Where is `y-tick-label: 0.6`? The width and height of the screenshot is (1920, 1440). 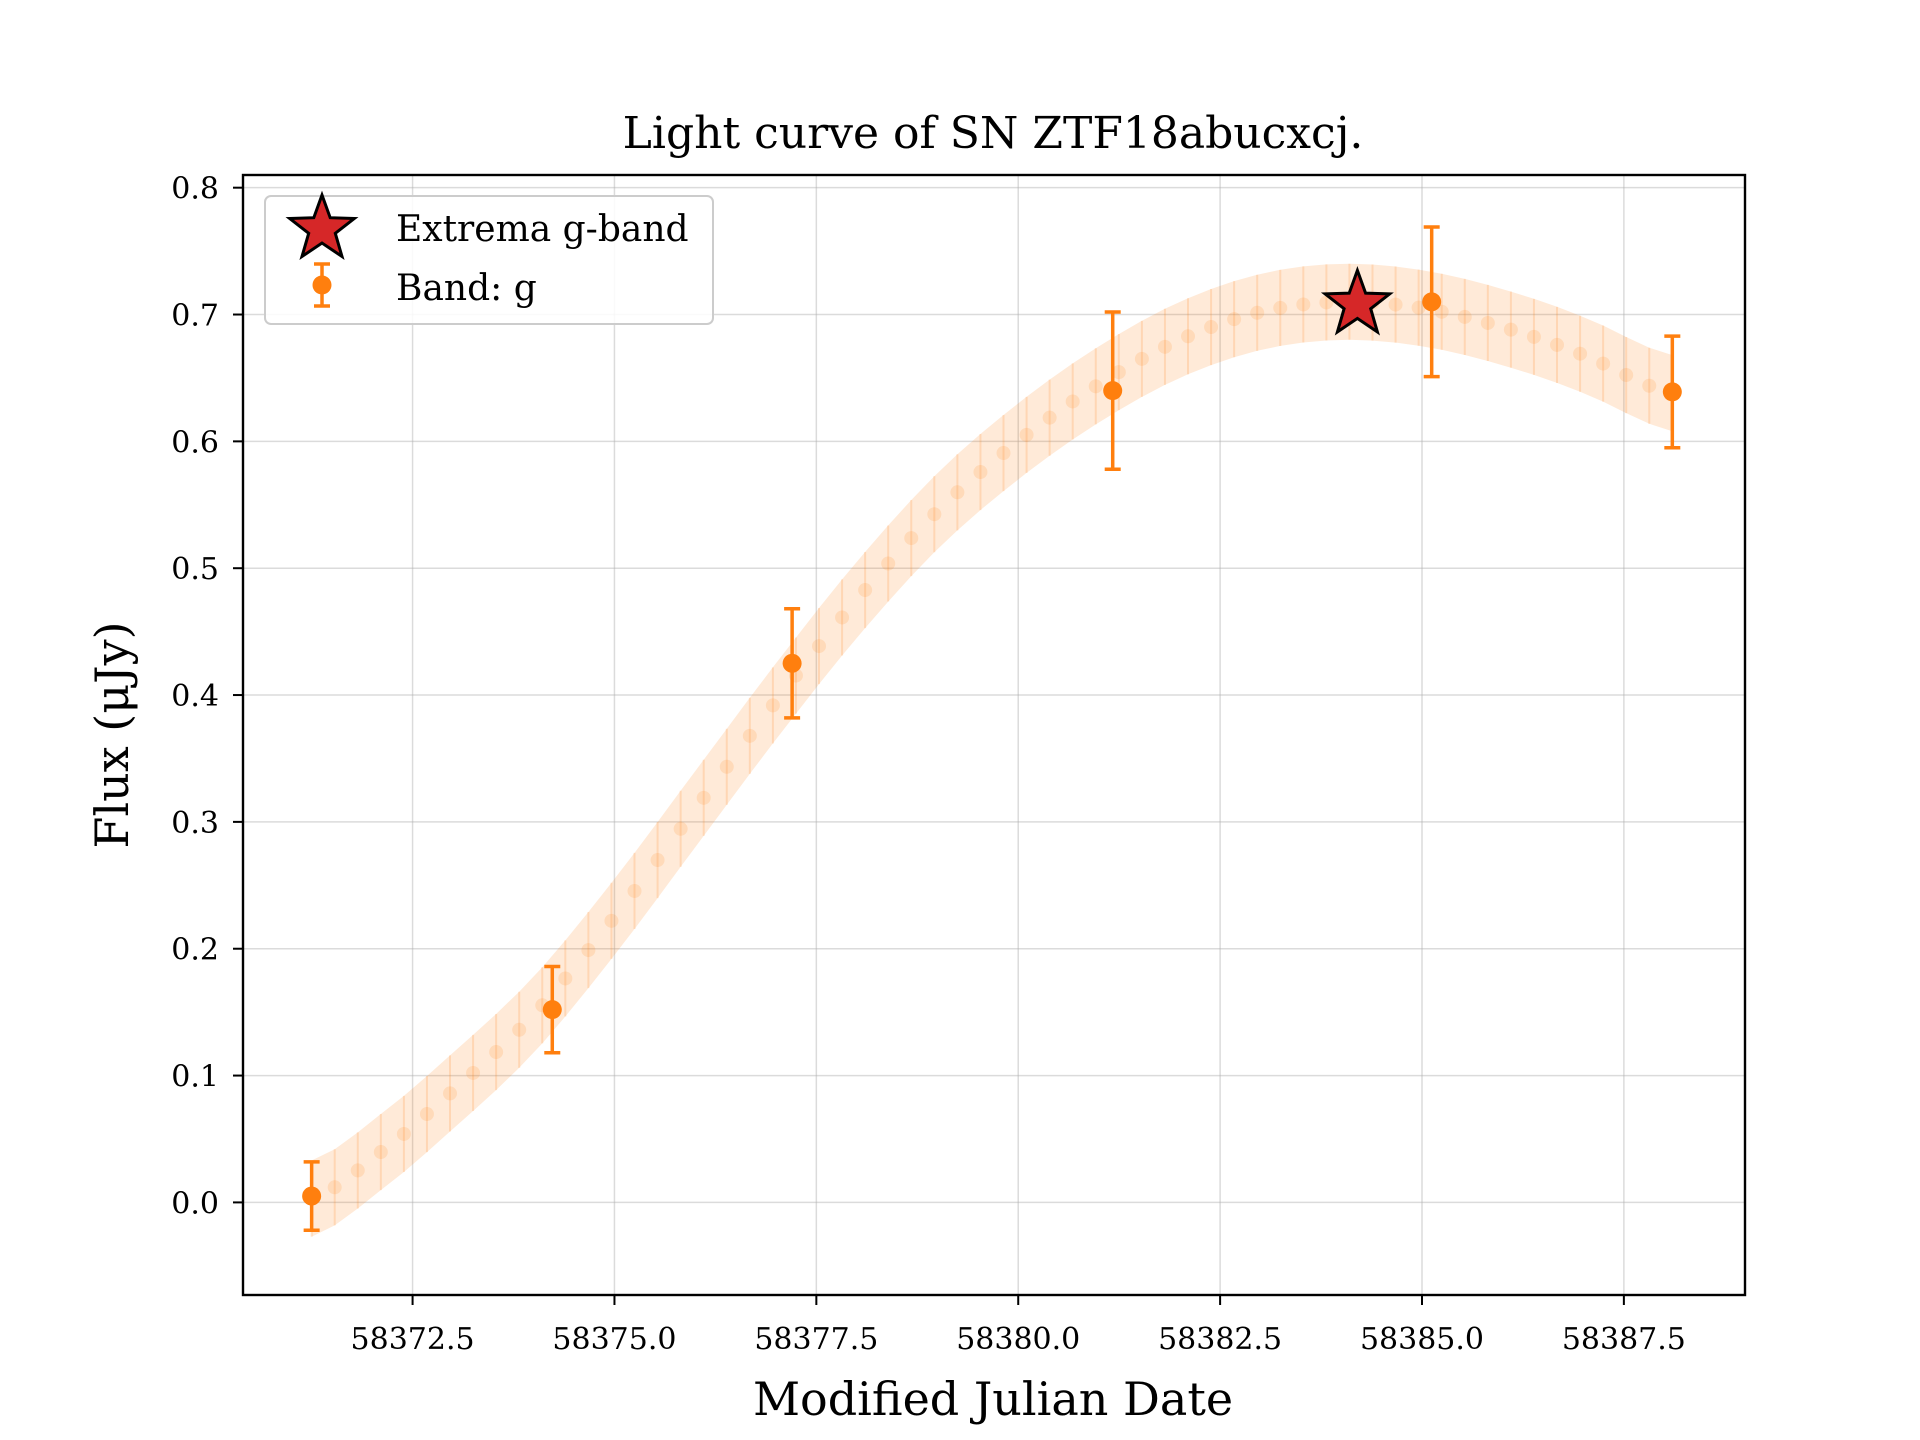
y-tick-label: 0.6 is located at coordinates (195, 442).